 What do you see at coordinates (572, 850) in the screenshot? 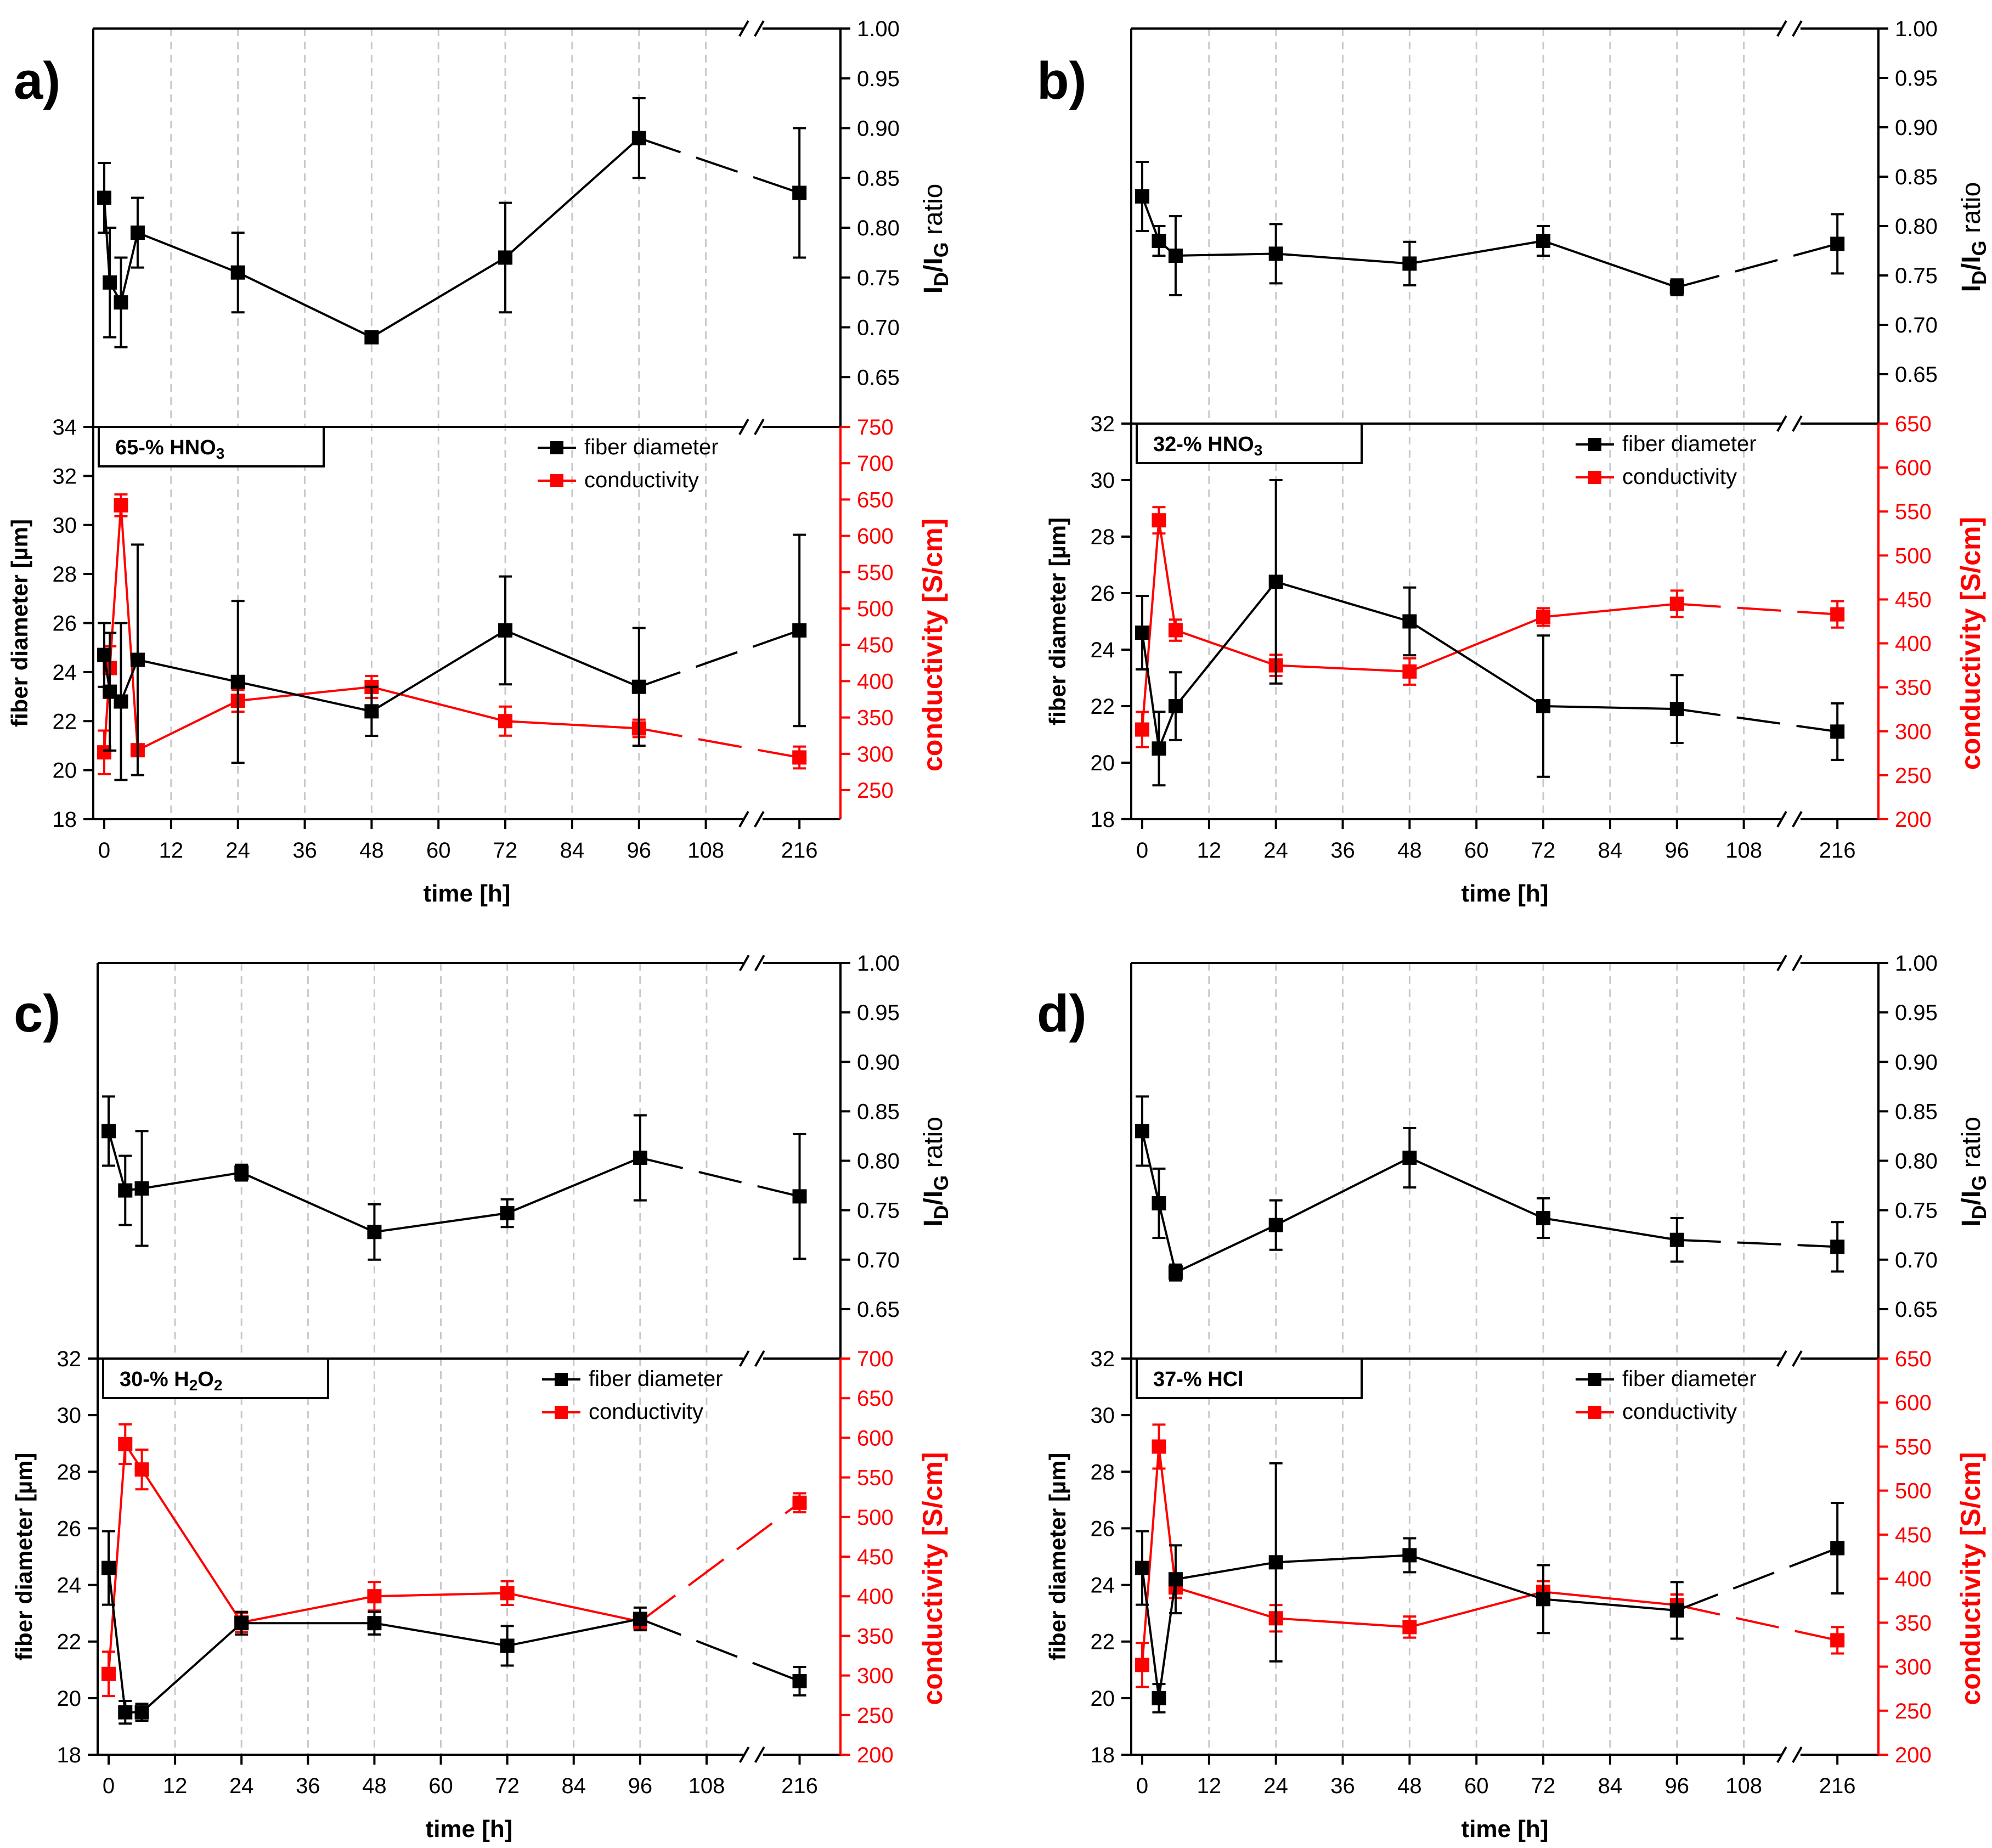
I see `x-tick-label: 84` at bounding box center [572, 850].